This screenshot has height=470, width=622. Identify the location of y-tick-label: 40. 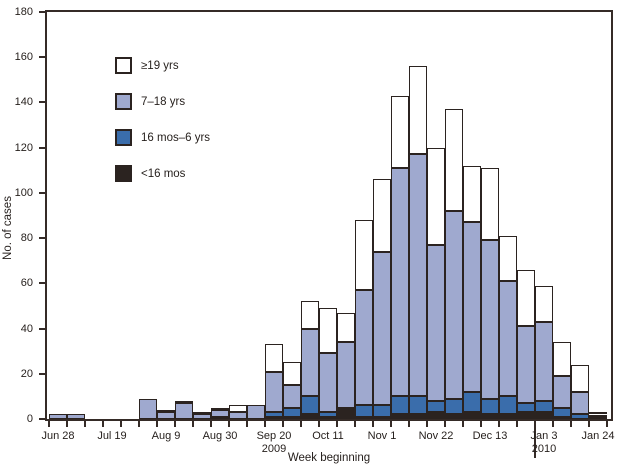
(26, 328).